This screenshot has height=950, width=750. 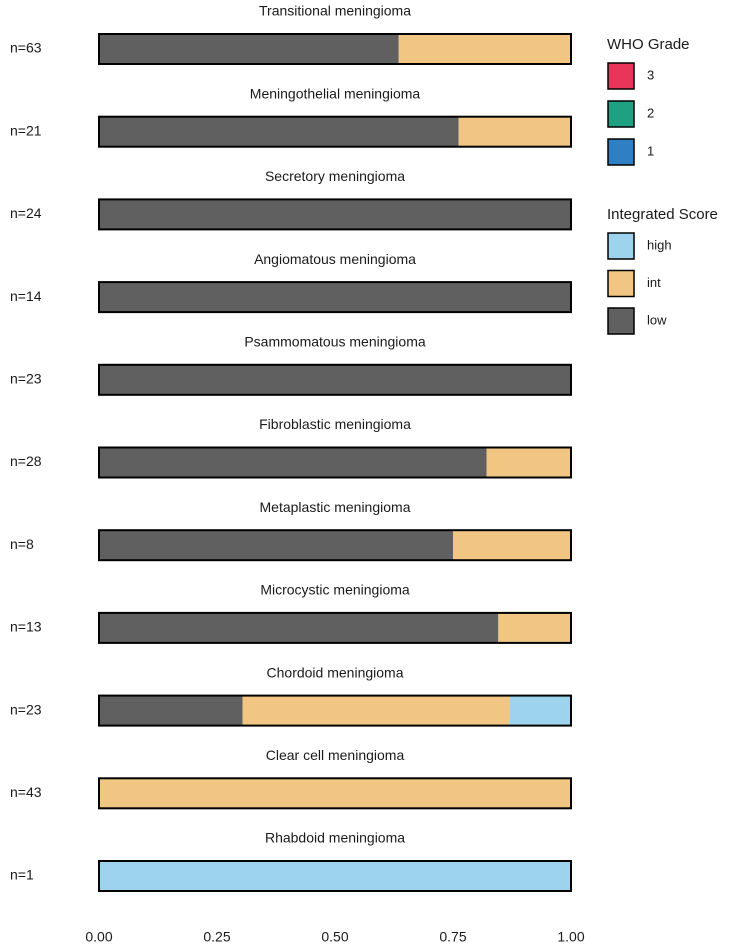 I want to click on legend-label: low, so click(x=657, y=319).